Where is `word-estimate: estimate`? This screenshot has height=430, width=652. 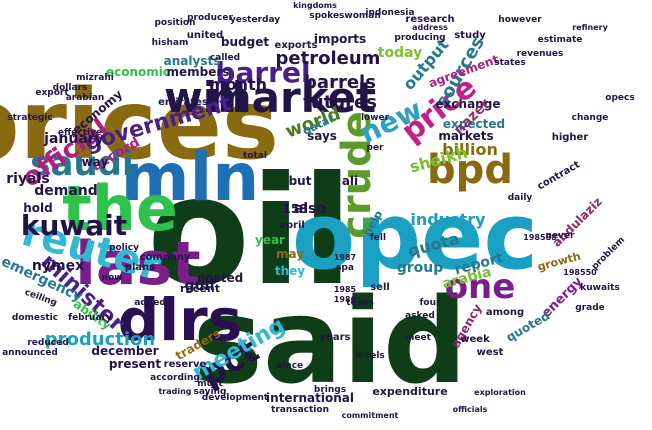 word-estimate: estimate is located at coordinates (560, 40).